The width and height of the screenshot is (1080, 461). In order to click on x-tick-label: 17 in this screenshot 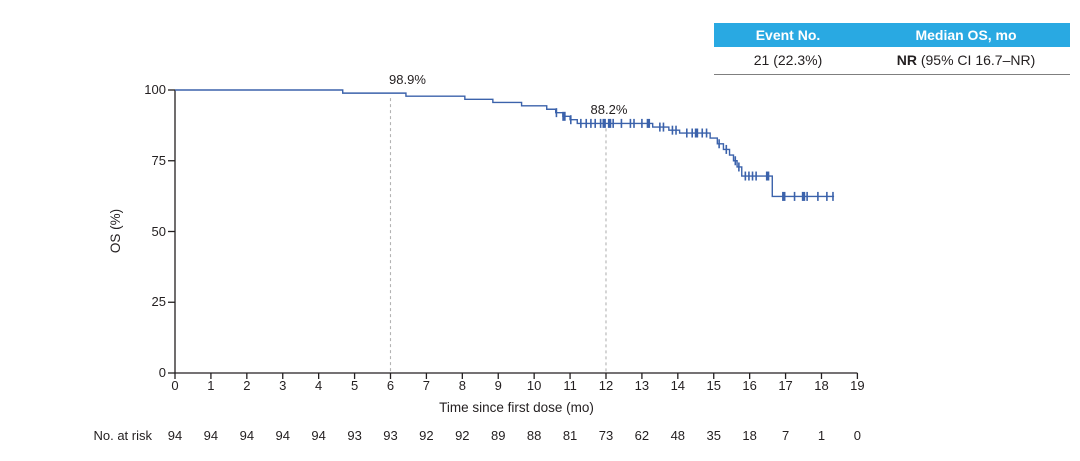, I will do `click(785, 385)`.